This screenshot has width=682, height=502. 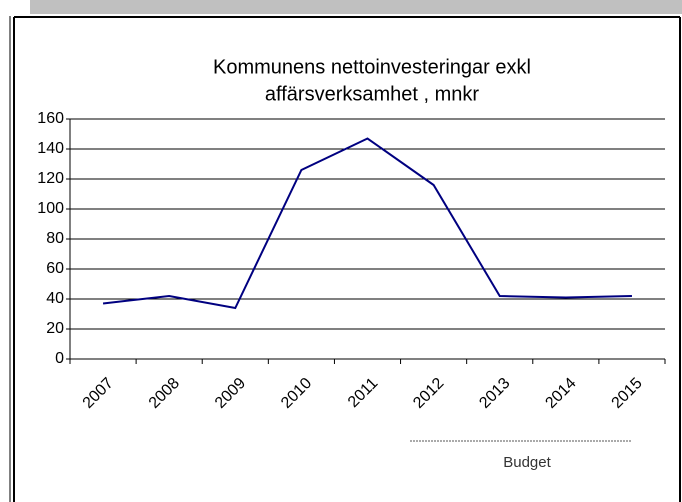 What do you see at coordinates (55, 298) in the screenshot?
I see `y-tick-label: 40` at bounding box center [55, 298].